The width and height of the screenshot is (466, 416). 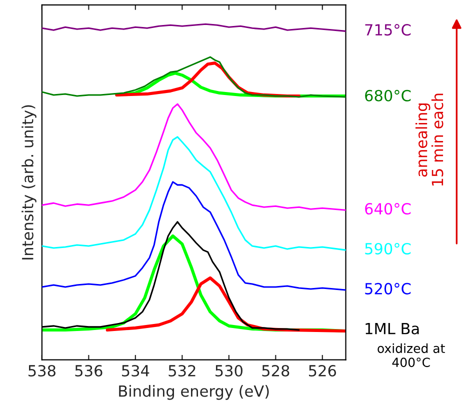 I want to click on x-tick-label: 538, so click(x=42, y=370).